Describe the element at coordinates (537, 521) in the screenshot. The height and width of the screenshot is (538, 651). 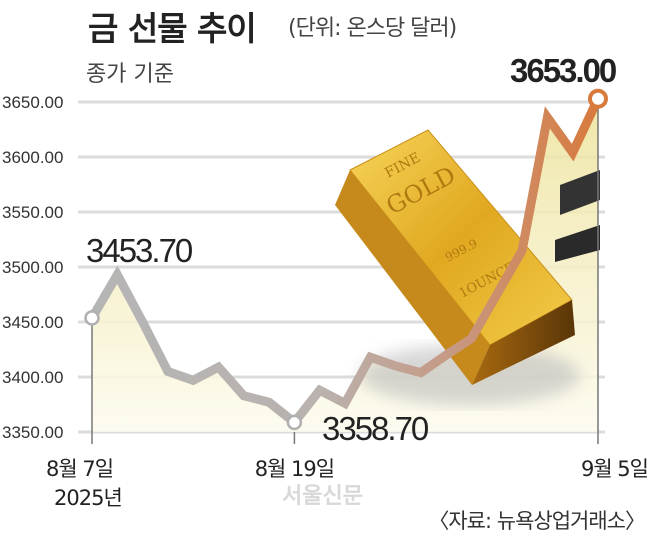
I see `source-note: 〈자료: 뉴욕상업거래소〉` at that location.